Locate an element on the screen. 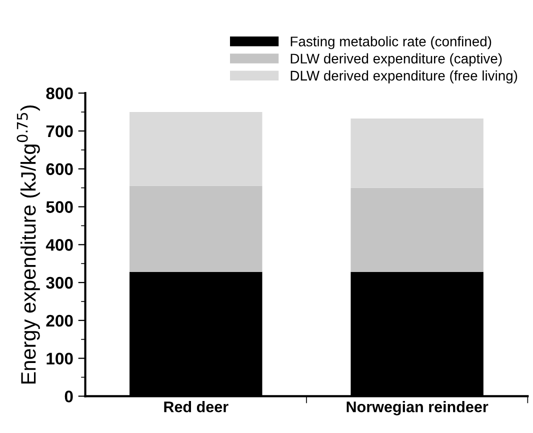  y-tick-label: 800 is located at coordinates (59, 93).